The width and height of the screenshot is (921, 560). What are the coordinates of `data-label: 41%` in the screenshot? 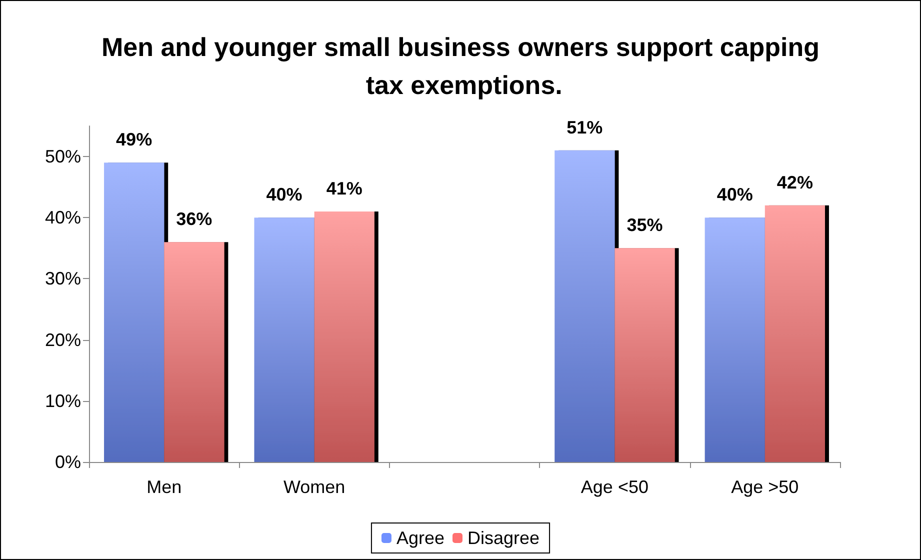 It's located at (344, 188).